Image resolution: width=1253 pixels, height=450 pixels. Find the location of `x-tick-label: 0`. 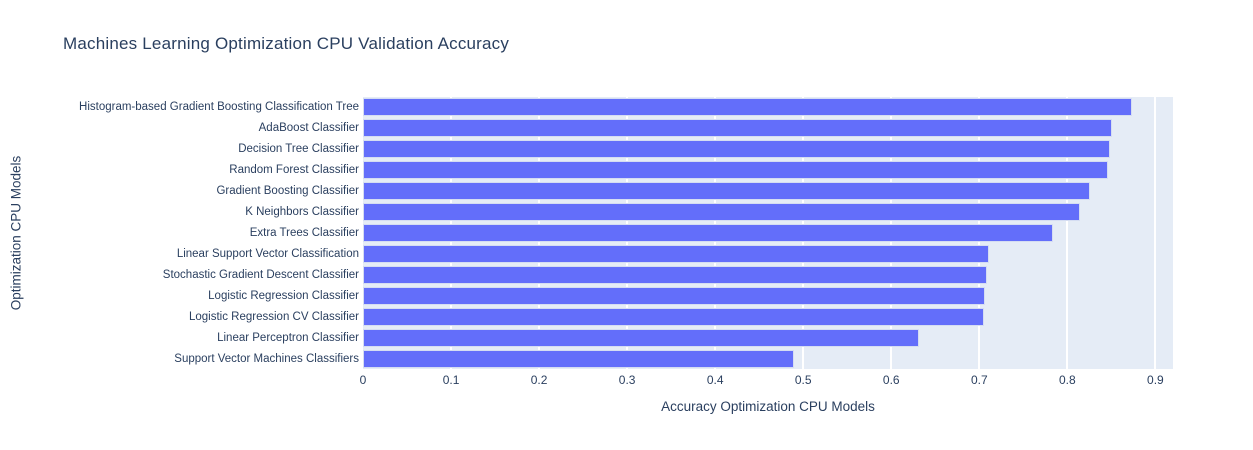

x-tick-label: 0 is located at coordinates (363, 380).